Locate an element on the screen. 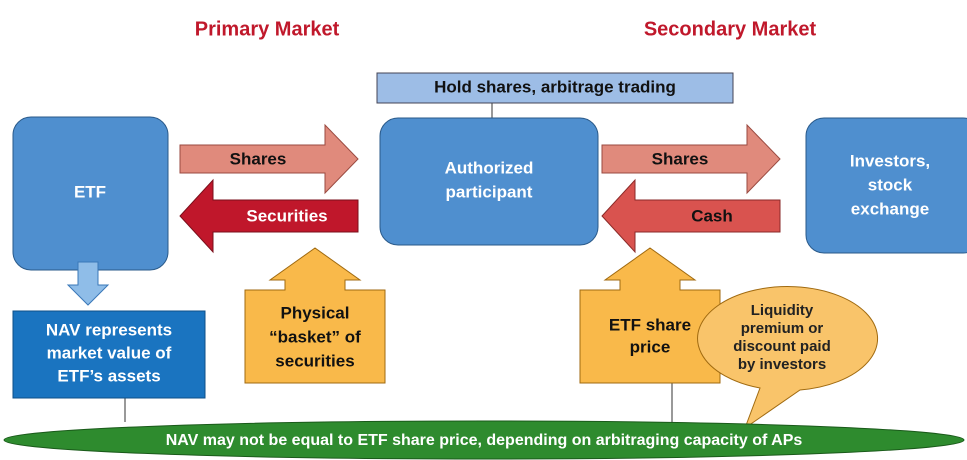 The height and width of the screenshot is (460, 967). investors-label: exchange is located at coordinates (890, 208).